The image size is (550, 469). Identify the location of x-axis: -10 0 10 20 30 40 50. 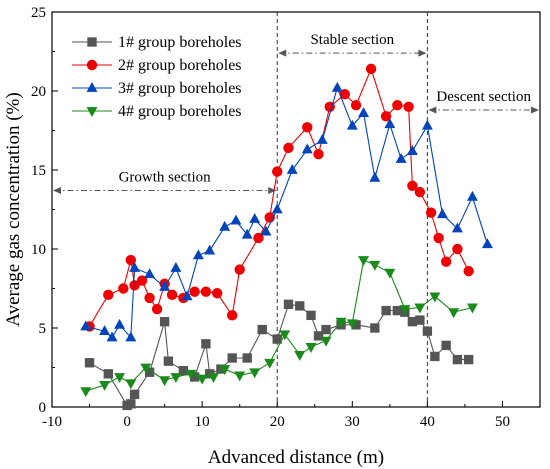
(276, 415).